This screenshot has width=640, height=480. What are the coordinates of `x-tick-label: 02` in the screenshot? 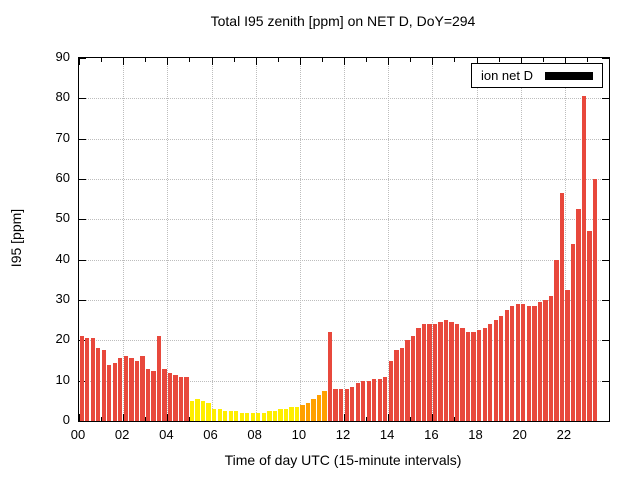 It's located at (122, 434).